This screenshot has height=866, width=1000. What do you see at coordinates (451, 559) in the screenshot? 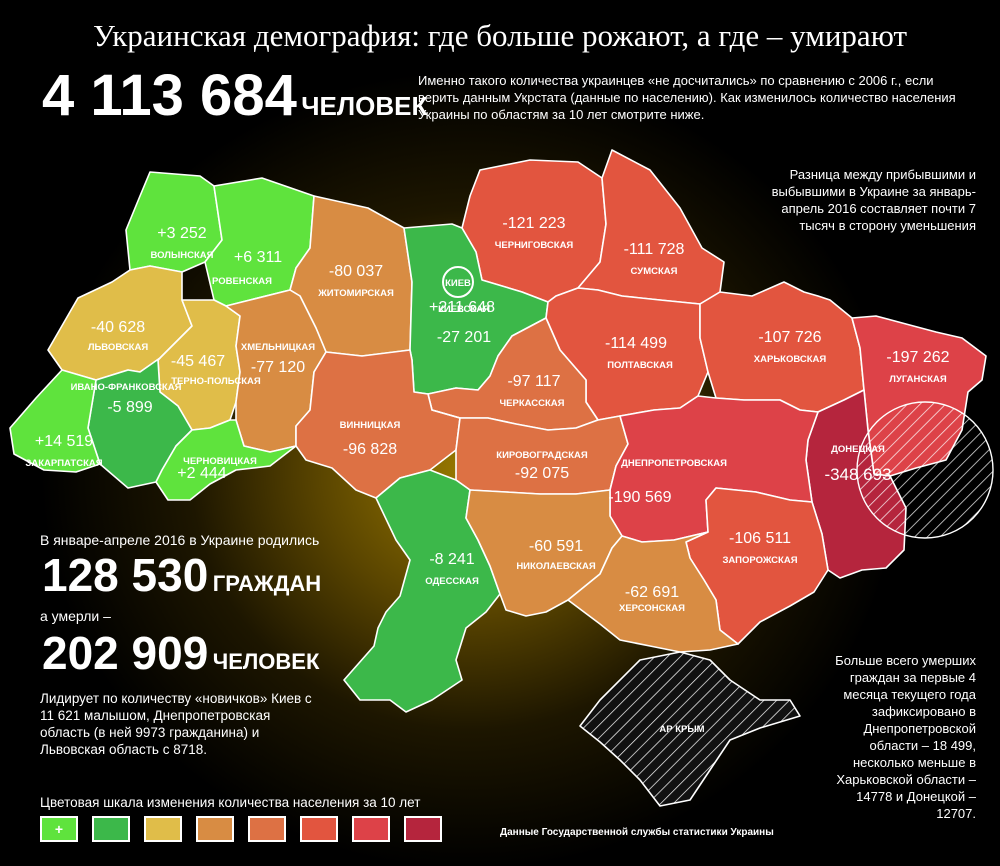
I see `region-value-odesa: -8 241` at bounding box center [451, 559].